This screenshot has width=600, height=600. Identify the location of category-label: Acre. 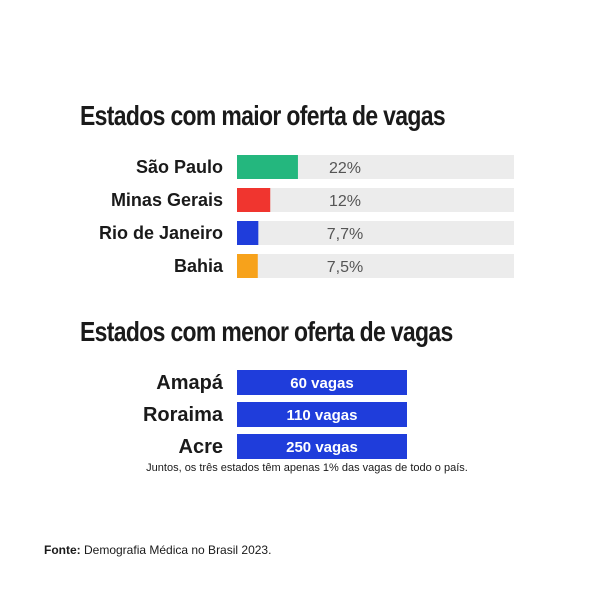
(201, 447).